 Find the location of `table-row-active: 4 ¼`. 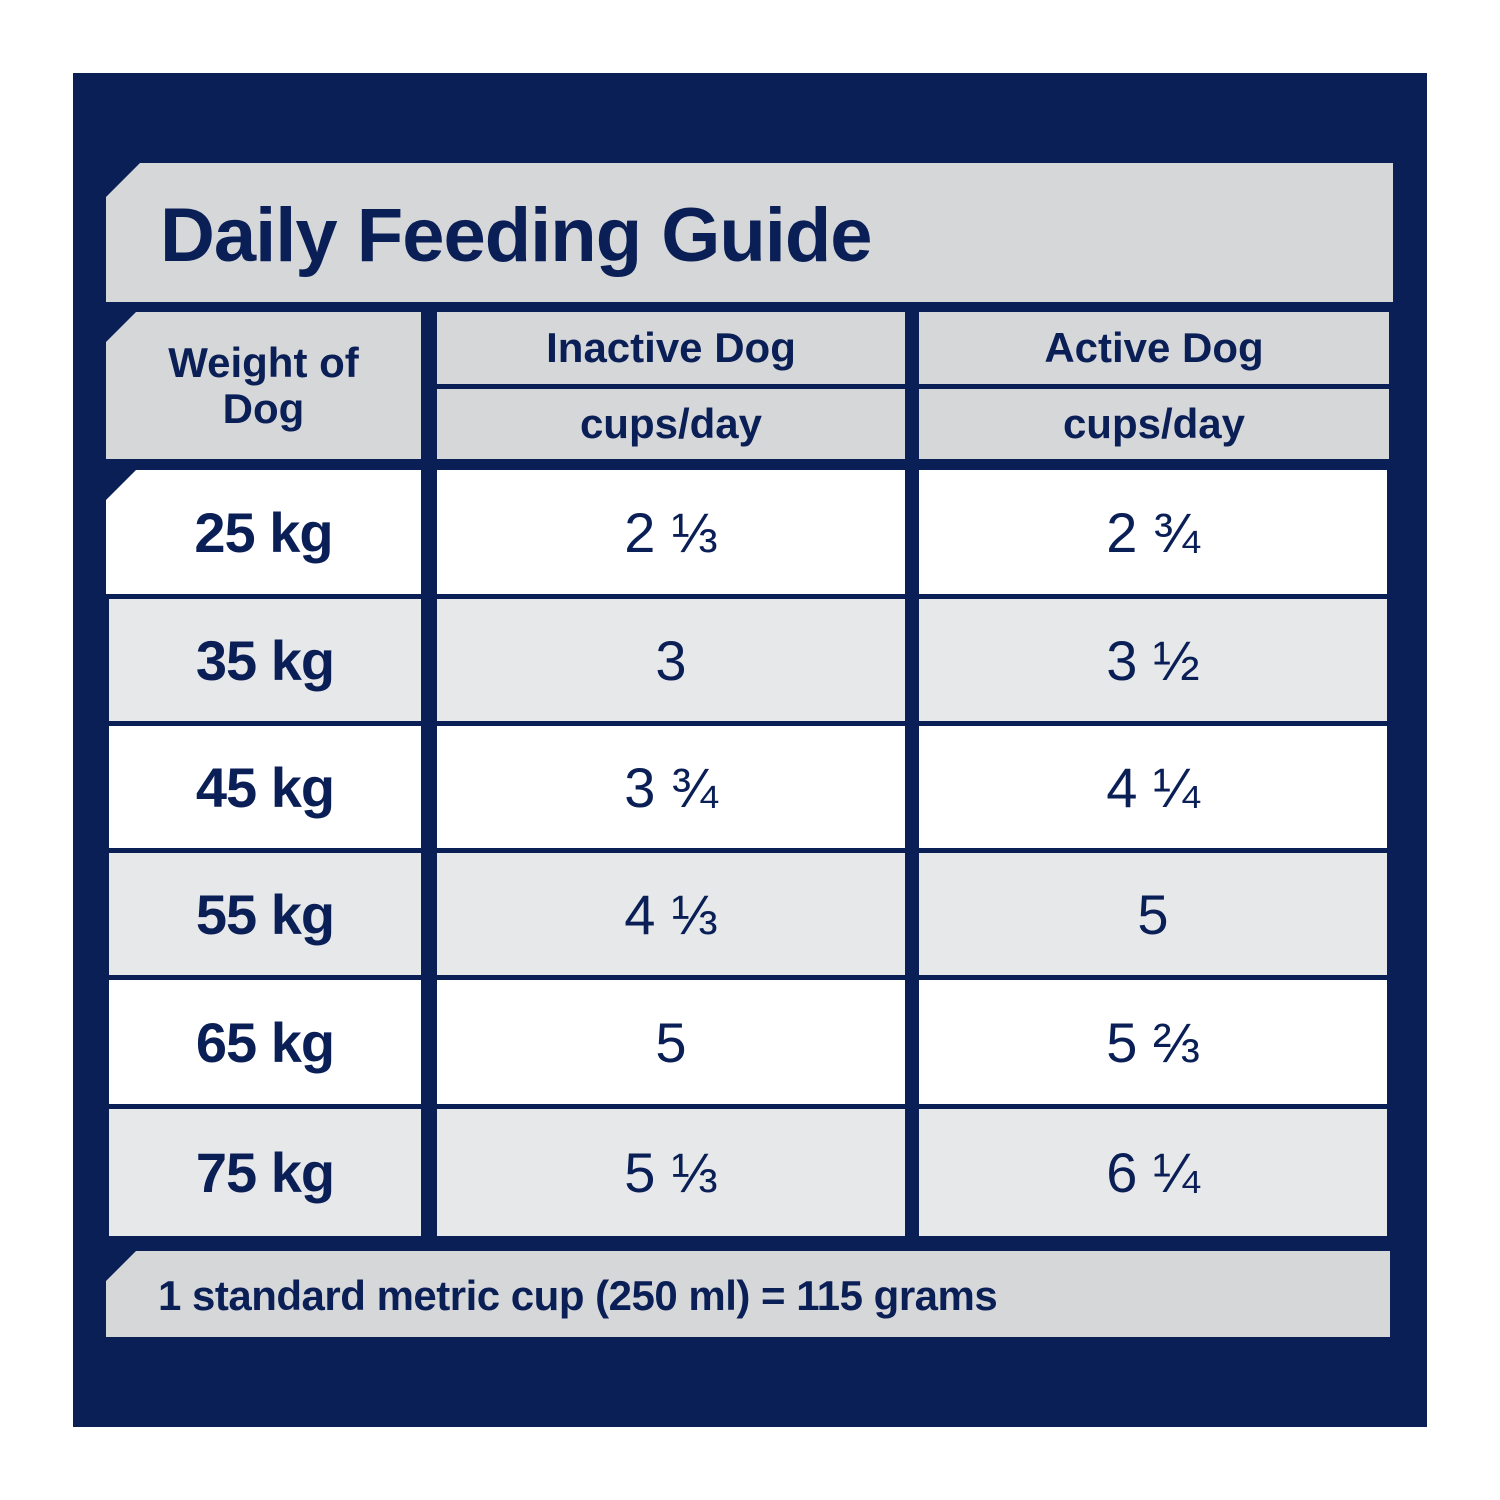

table-row-active: 4 ¼ is located at coordinates (1153, 787).